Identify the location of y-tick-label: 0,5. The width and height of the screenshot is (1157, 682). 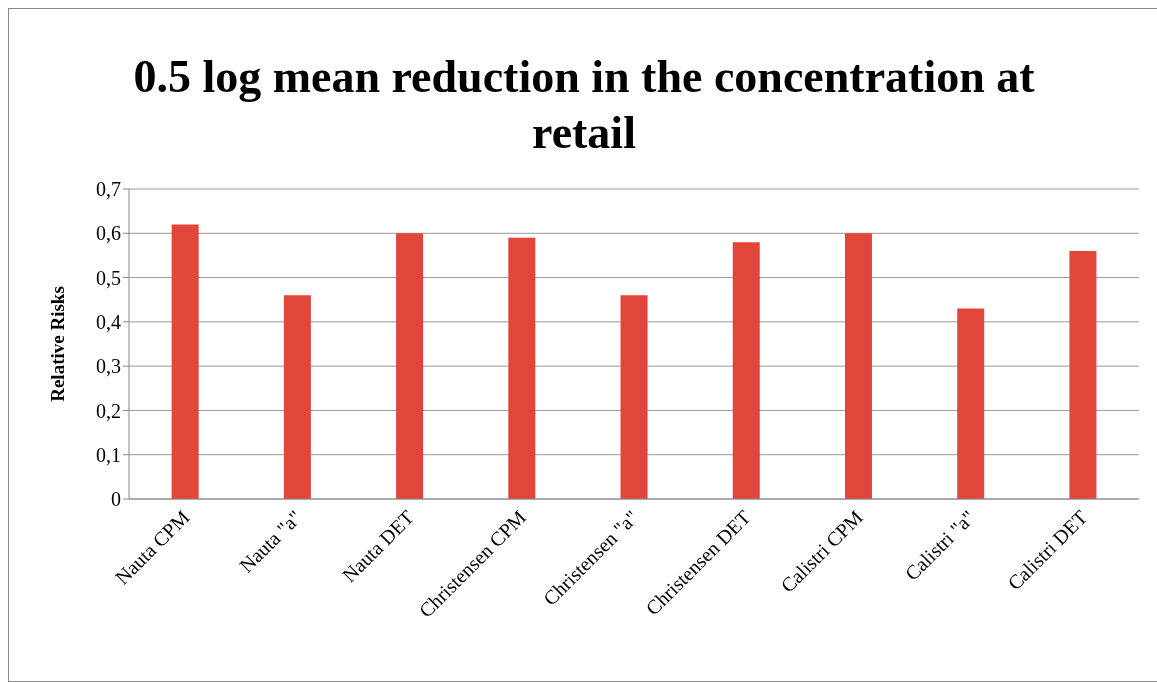
(108, 277).